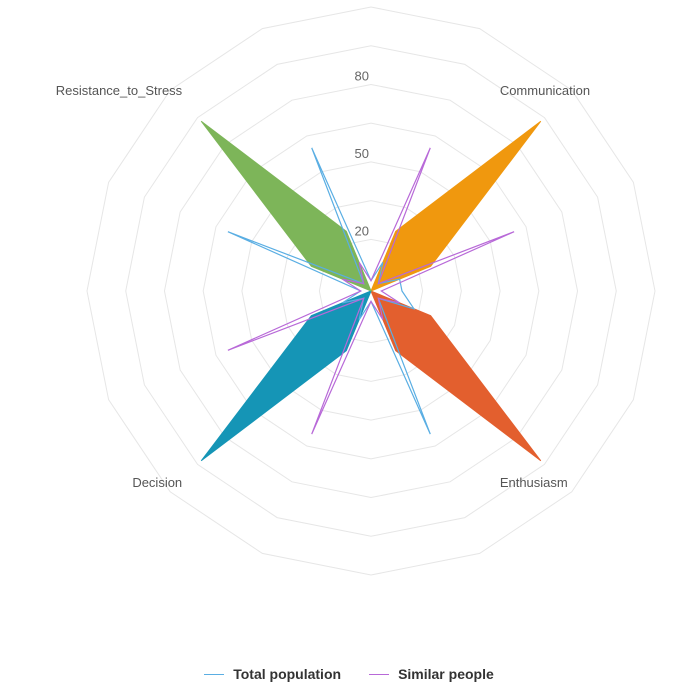 This screenshot has height=689, width=698. What do you see at coordinates (456, 206) in the screenshot?
I see `sector-communication` at bounding box center [456, 206].